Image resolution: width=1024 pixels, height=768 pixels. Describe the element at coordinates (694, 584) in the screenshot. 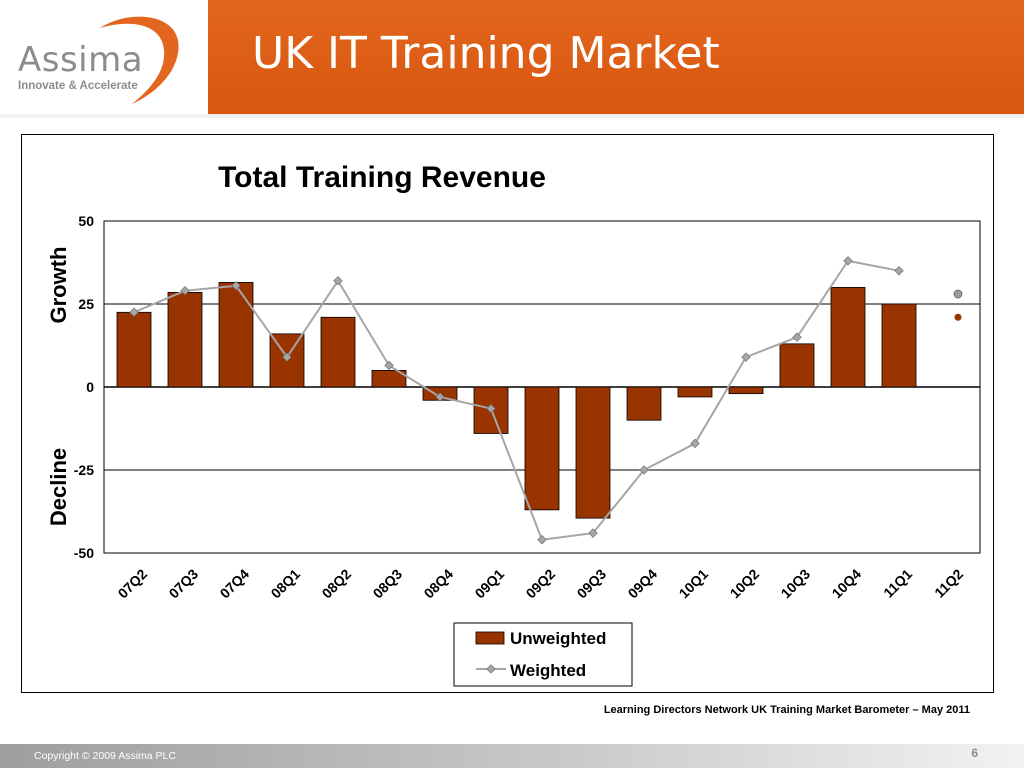

I see `x-tick-label: 10Q1` at that location.